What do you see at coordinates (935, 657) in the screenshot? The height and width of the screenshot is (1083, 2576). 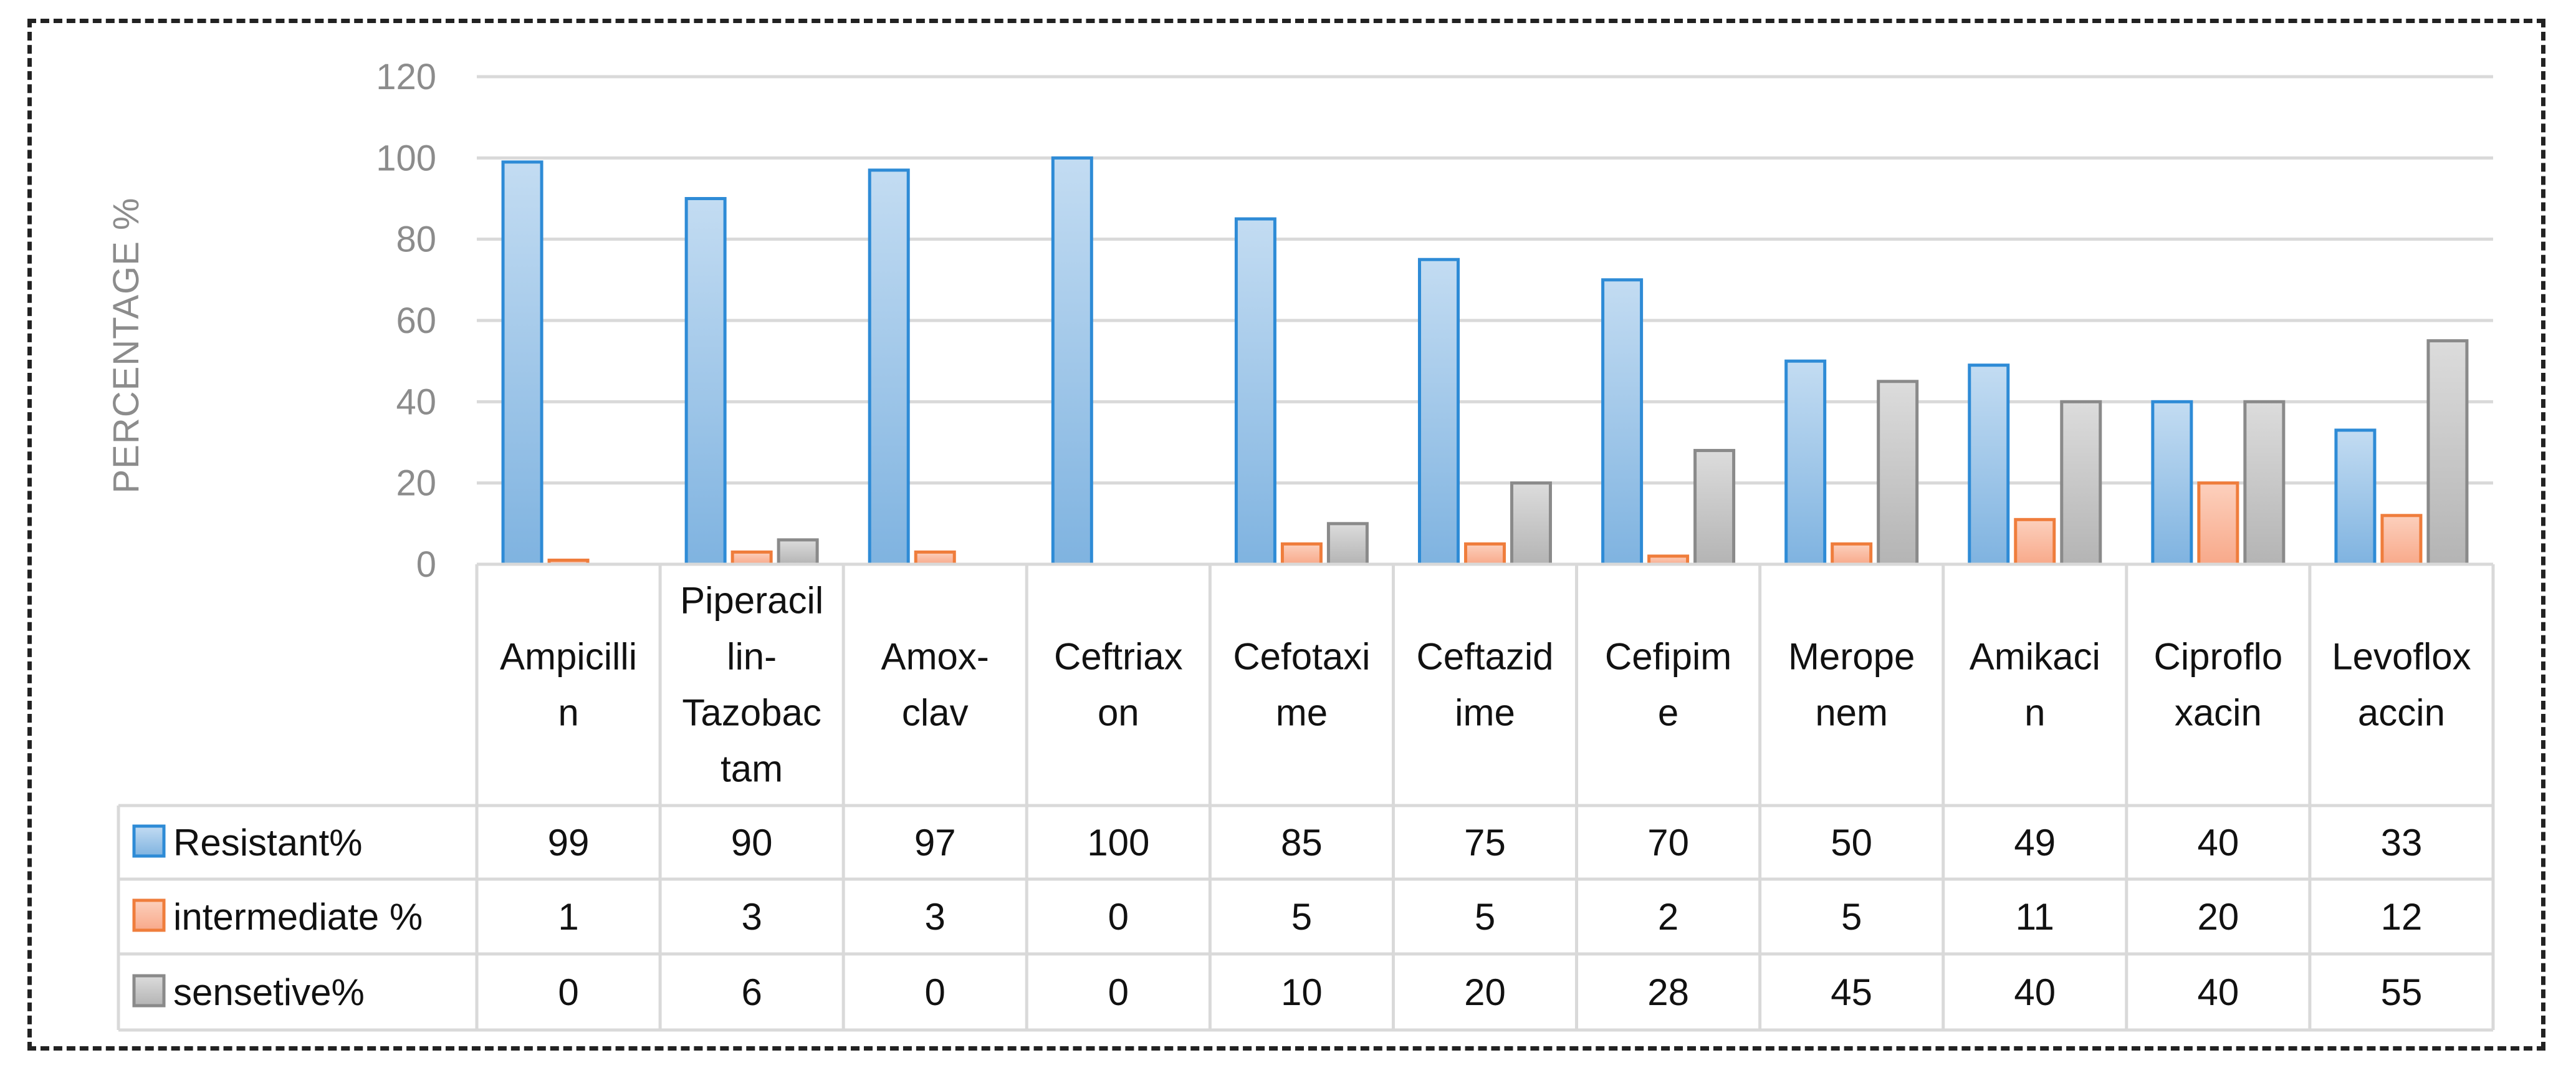 I see `category-label-2-0: Amox-` at bounding box center [935, 657].